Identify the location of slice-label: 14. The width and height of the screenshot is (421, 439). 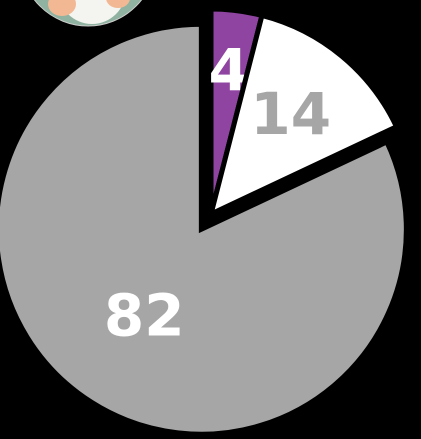
(290, 114).